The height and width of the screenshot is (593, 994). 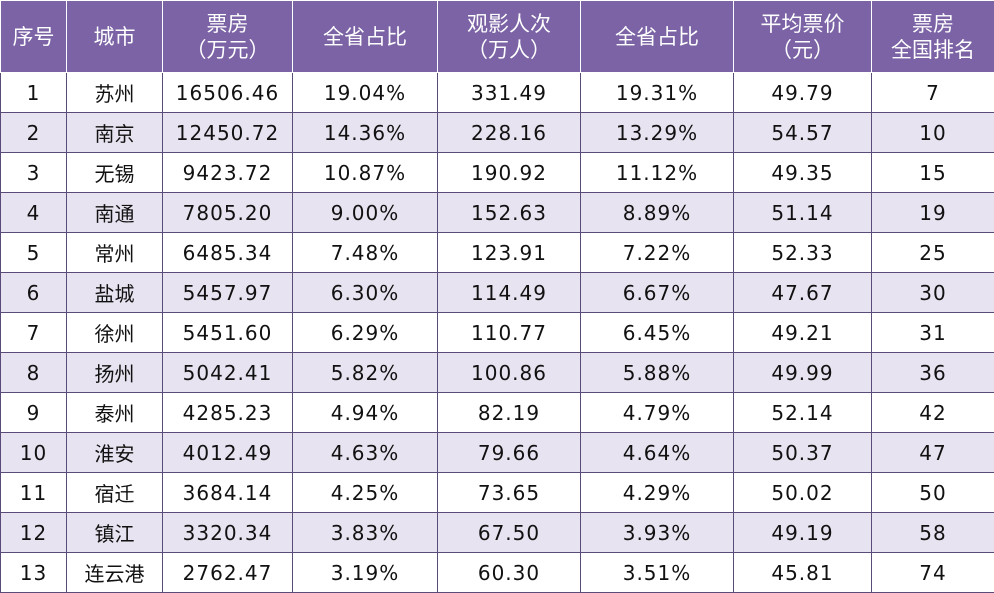 I want to click on box-office-share-cell: 3.83%, so click(x=365, y=533).